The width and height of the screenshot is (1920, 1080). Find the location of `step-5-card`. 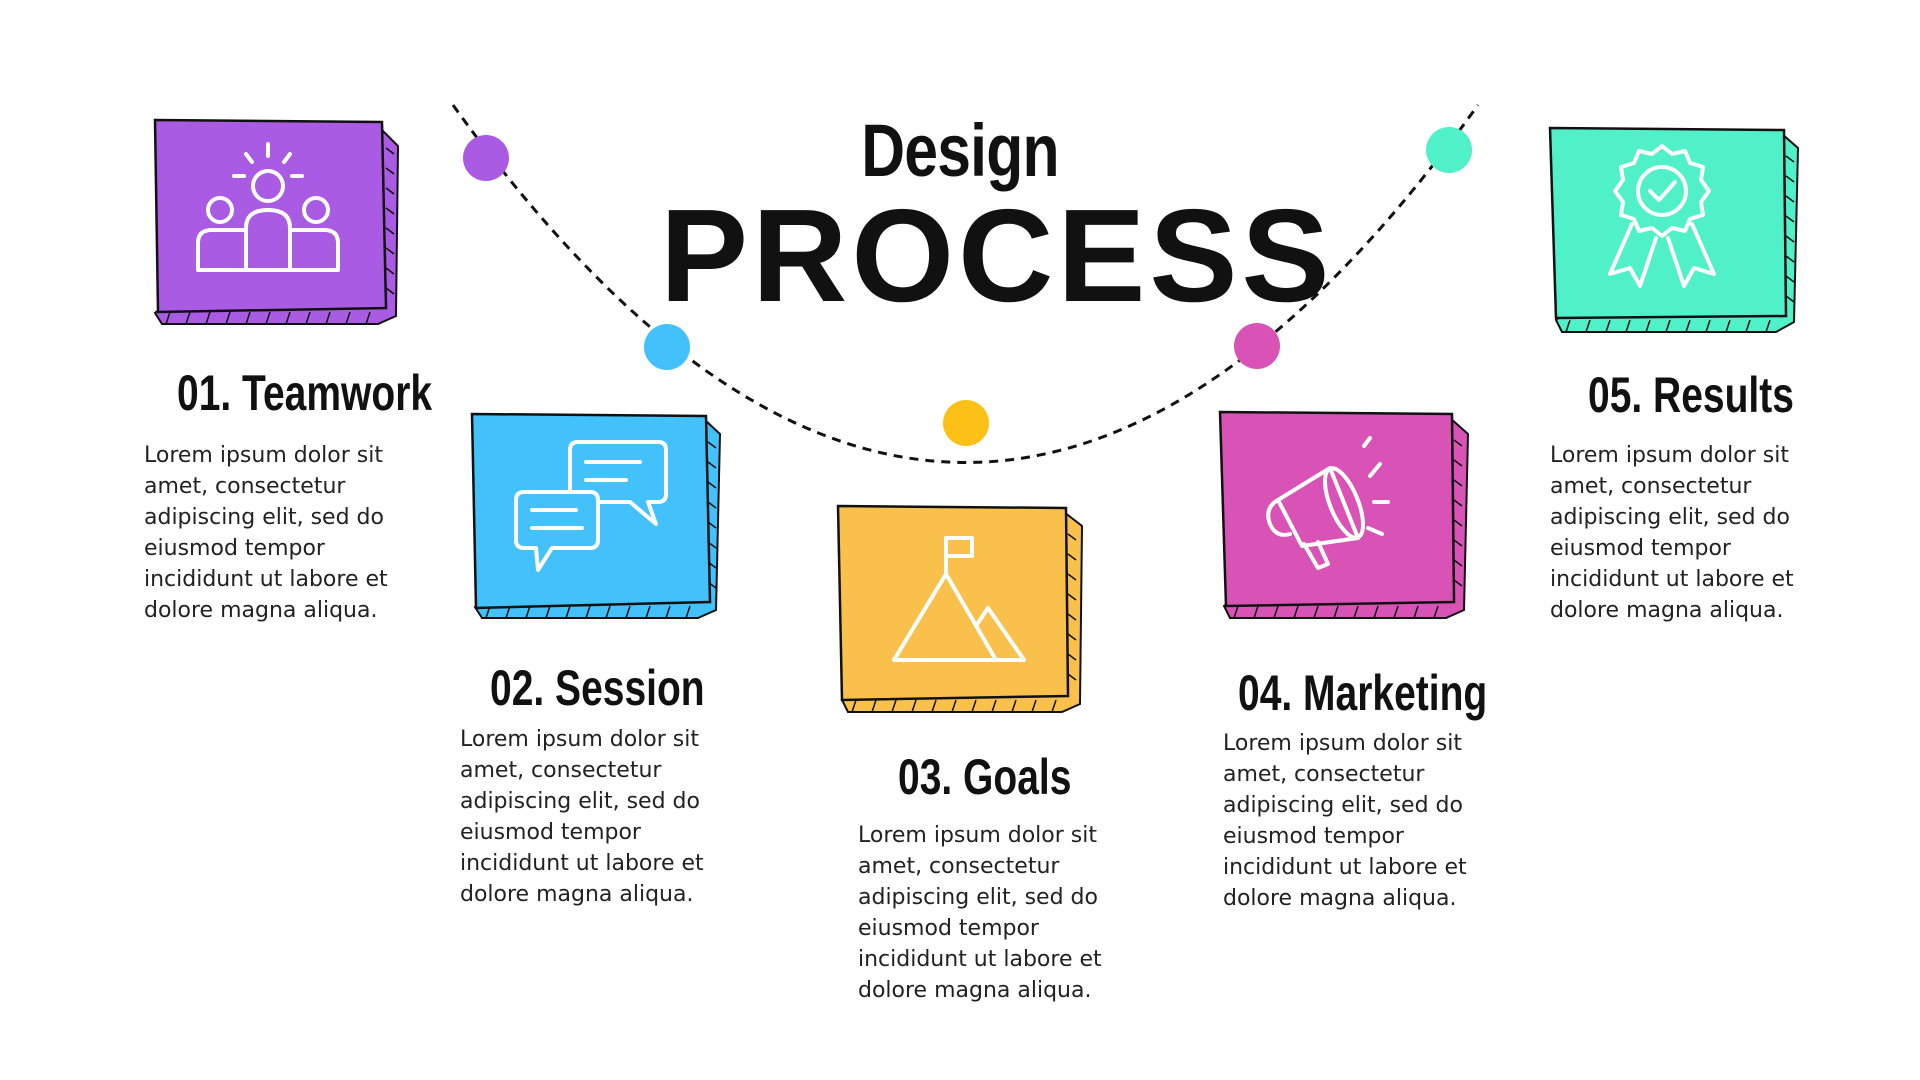

step-5-card is located at coordinates (1674, 232).